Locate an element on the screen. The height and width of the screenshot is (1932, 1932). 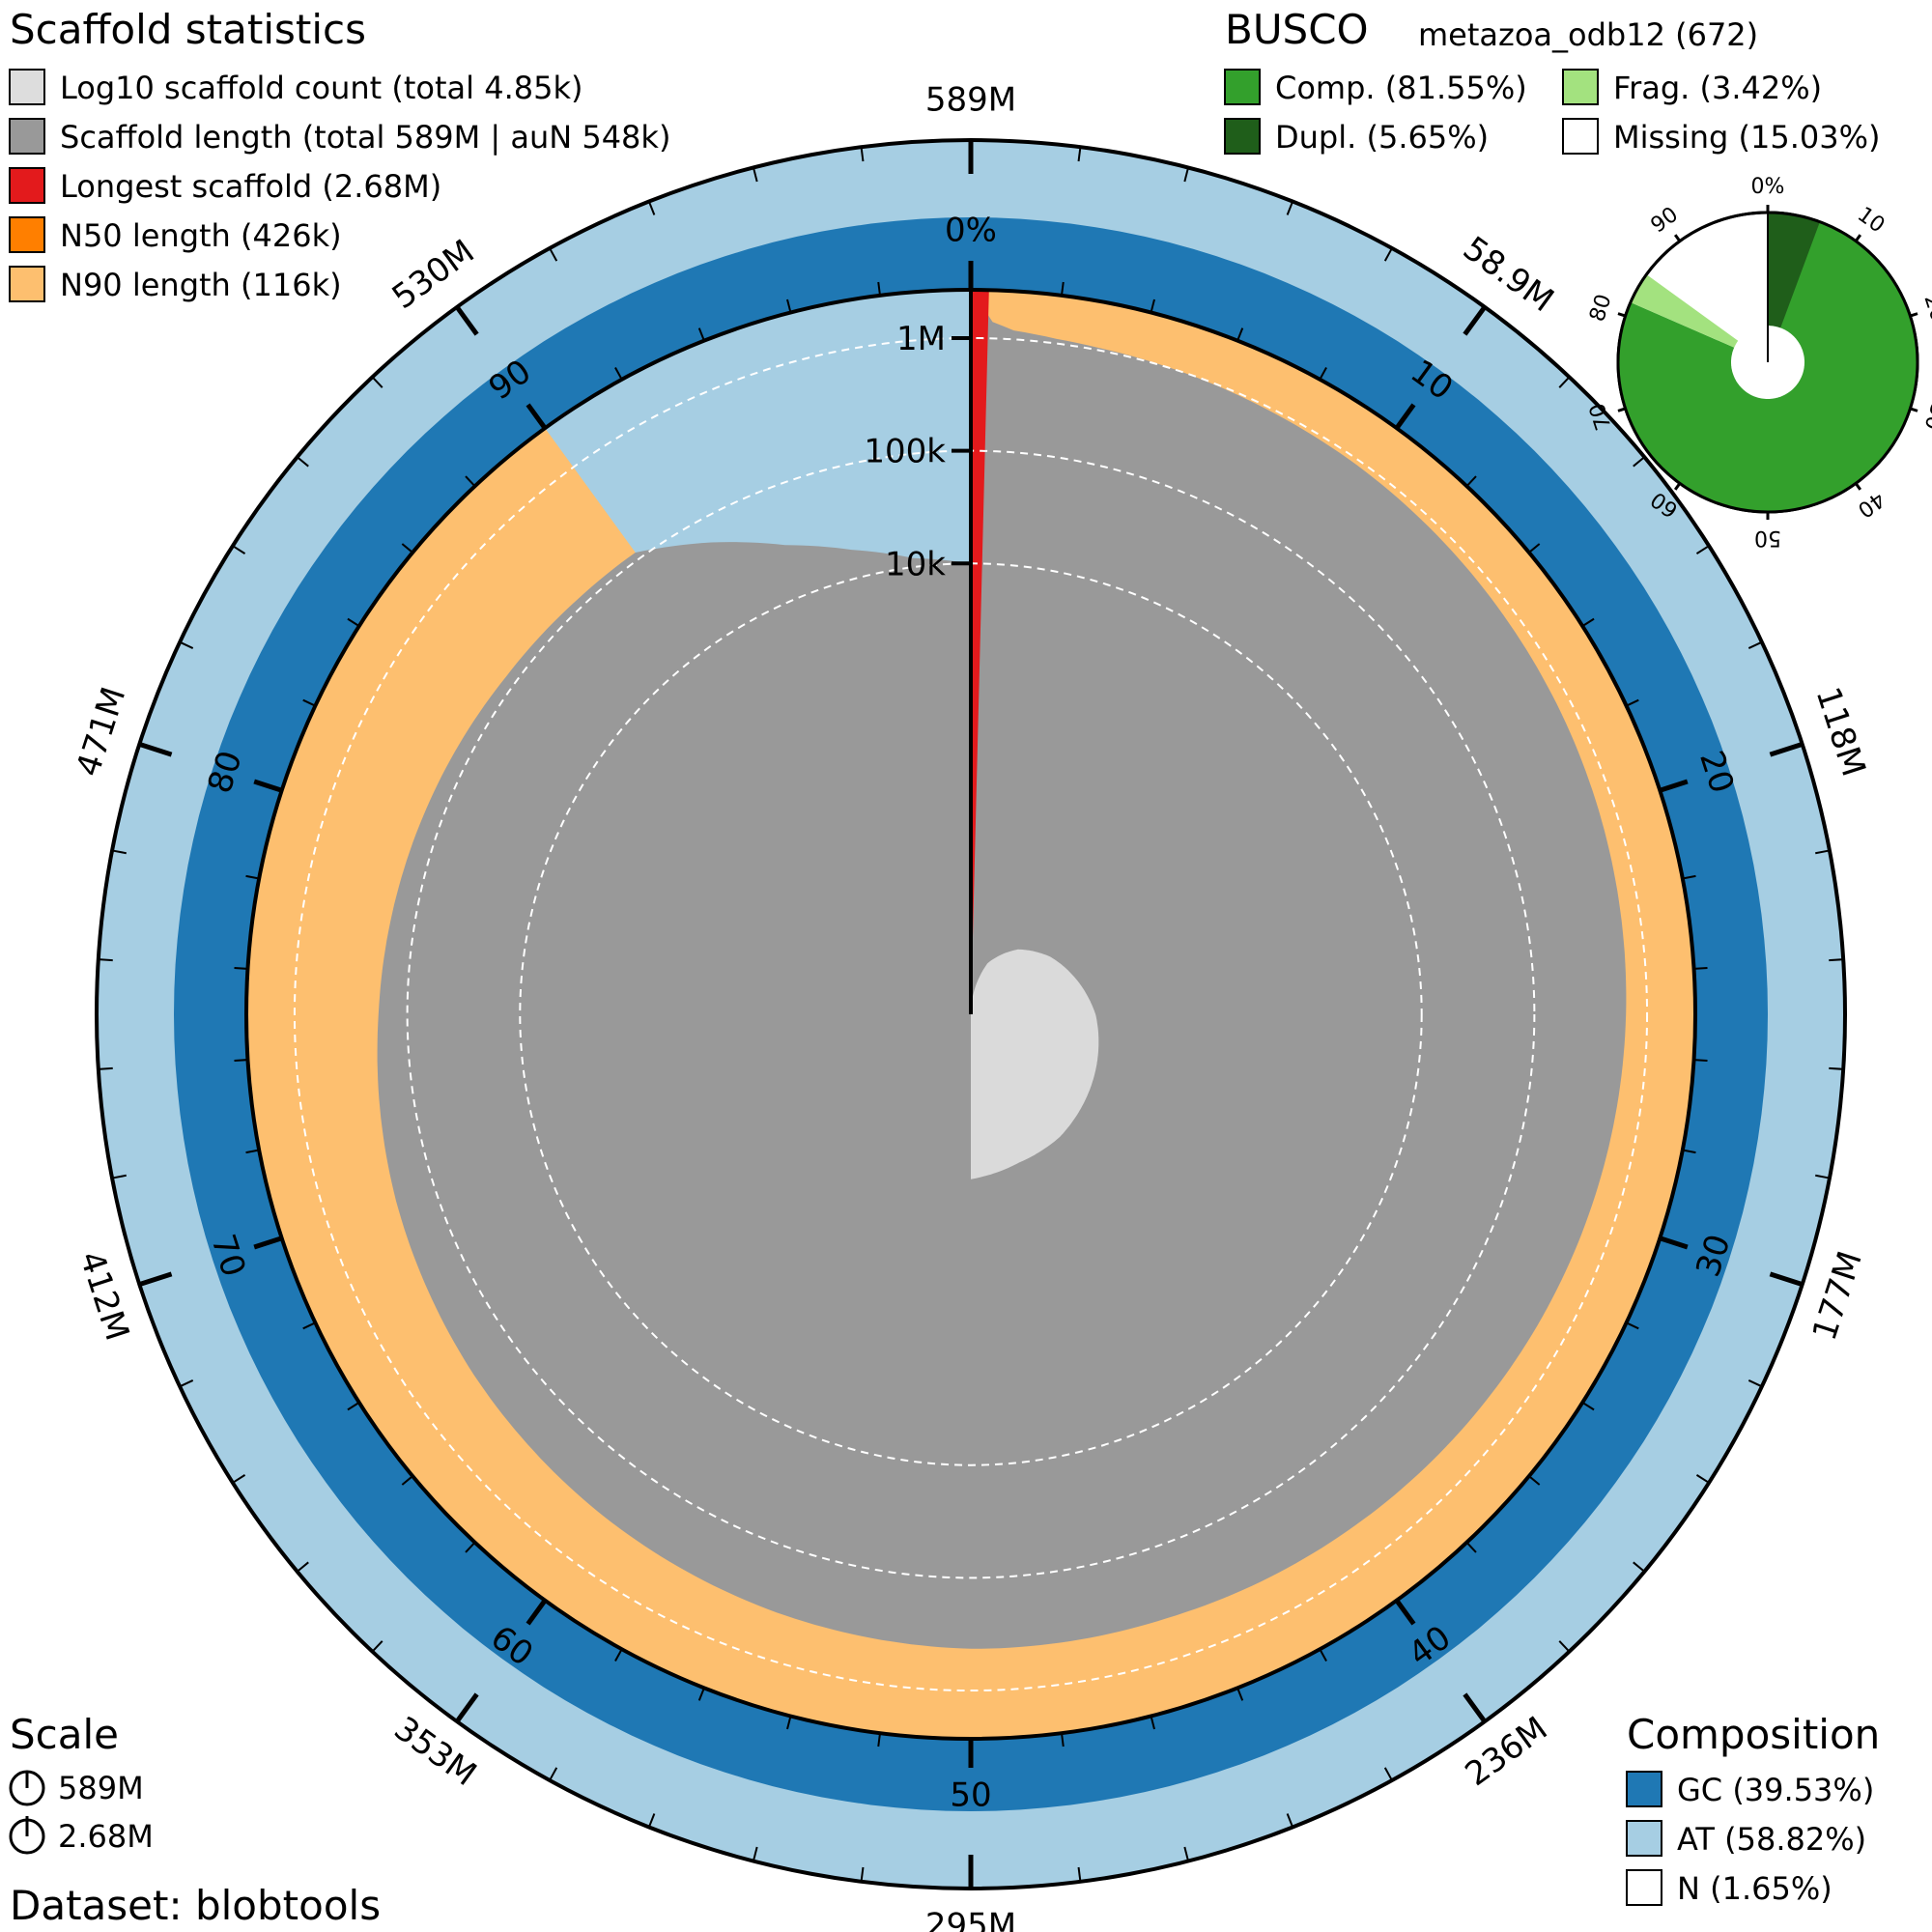
scaffold-count-area is located at coordinates (1035, 1064).